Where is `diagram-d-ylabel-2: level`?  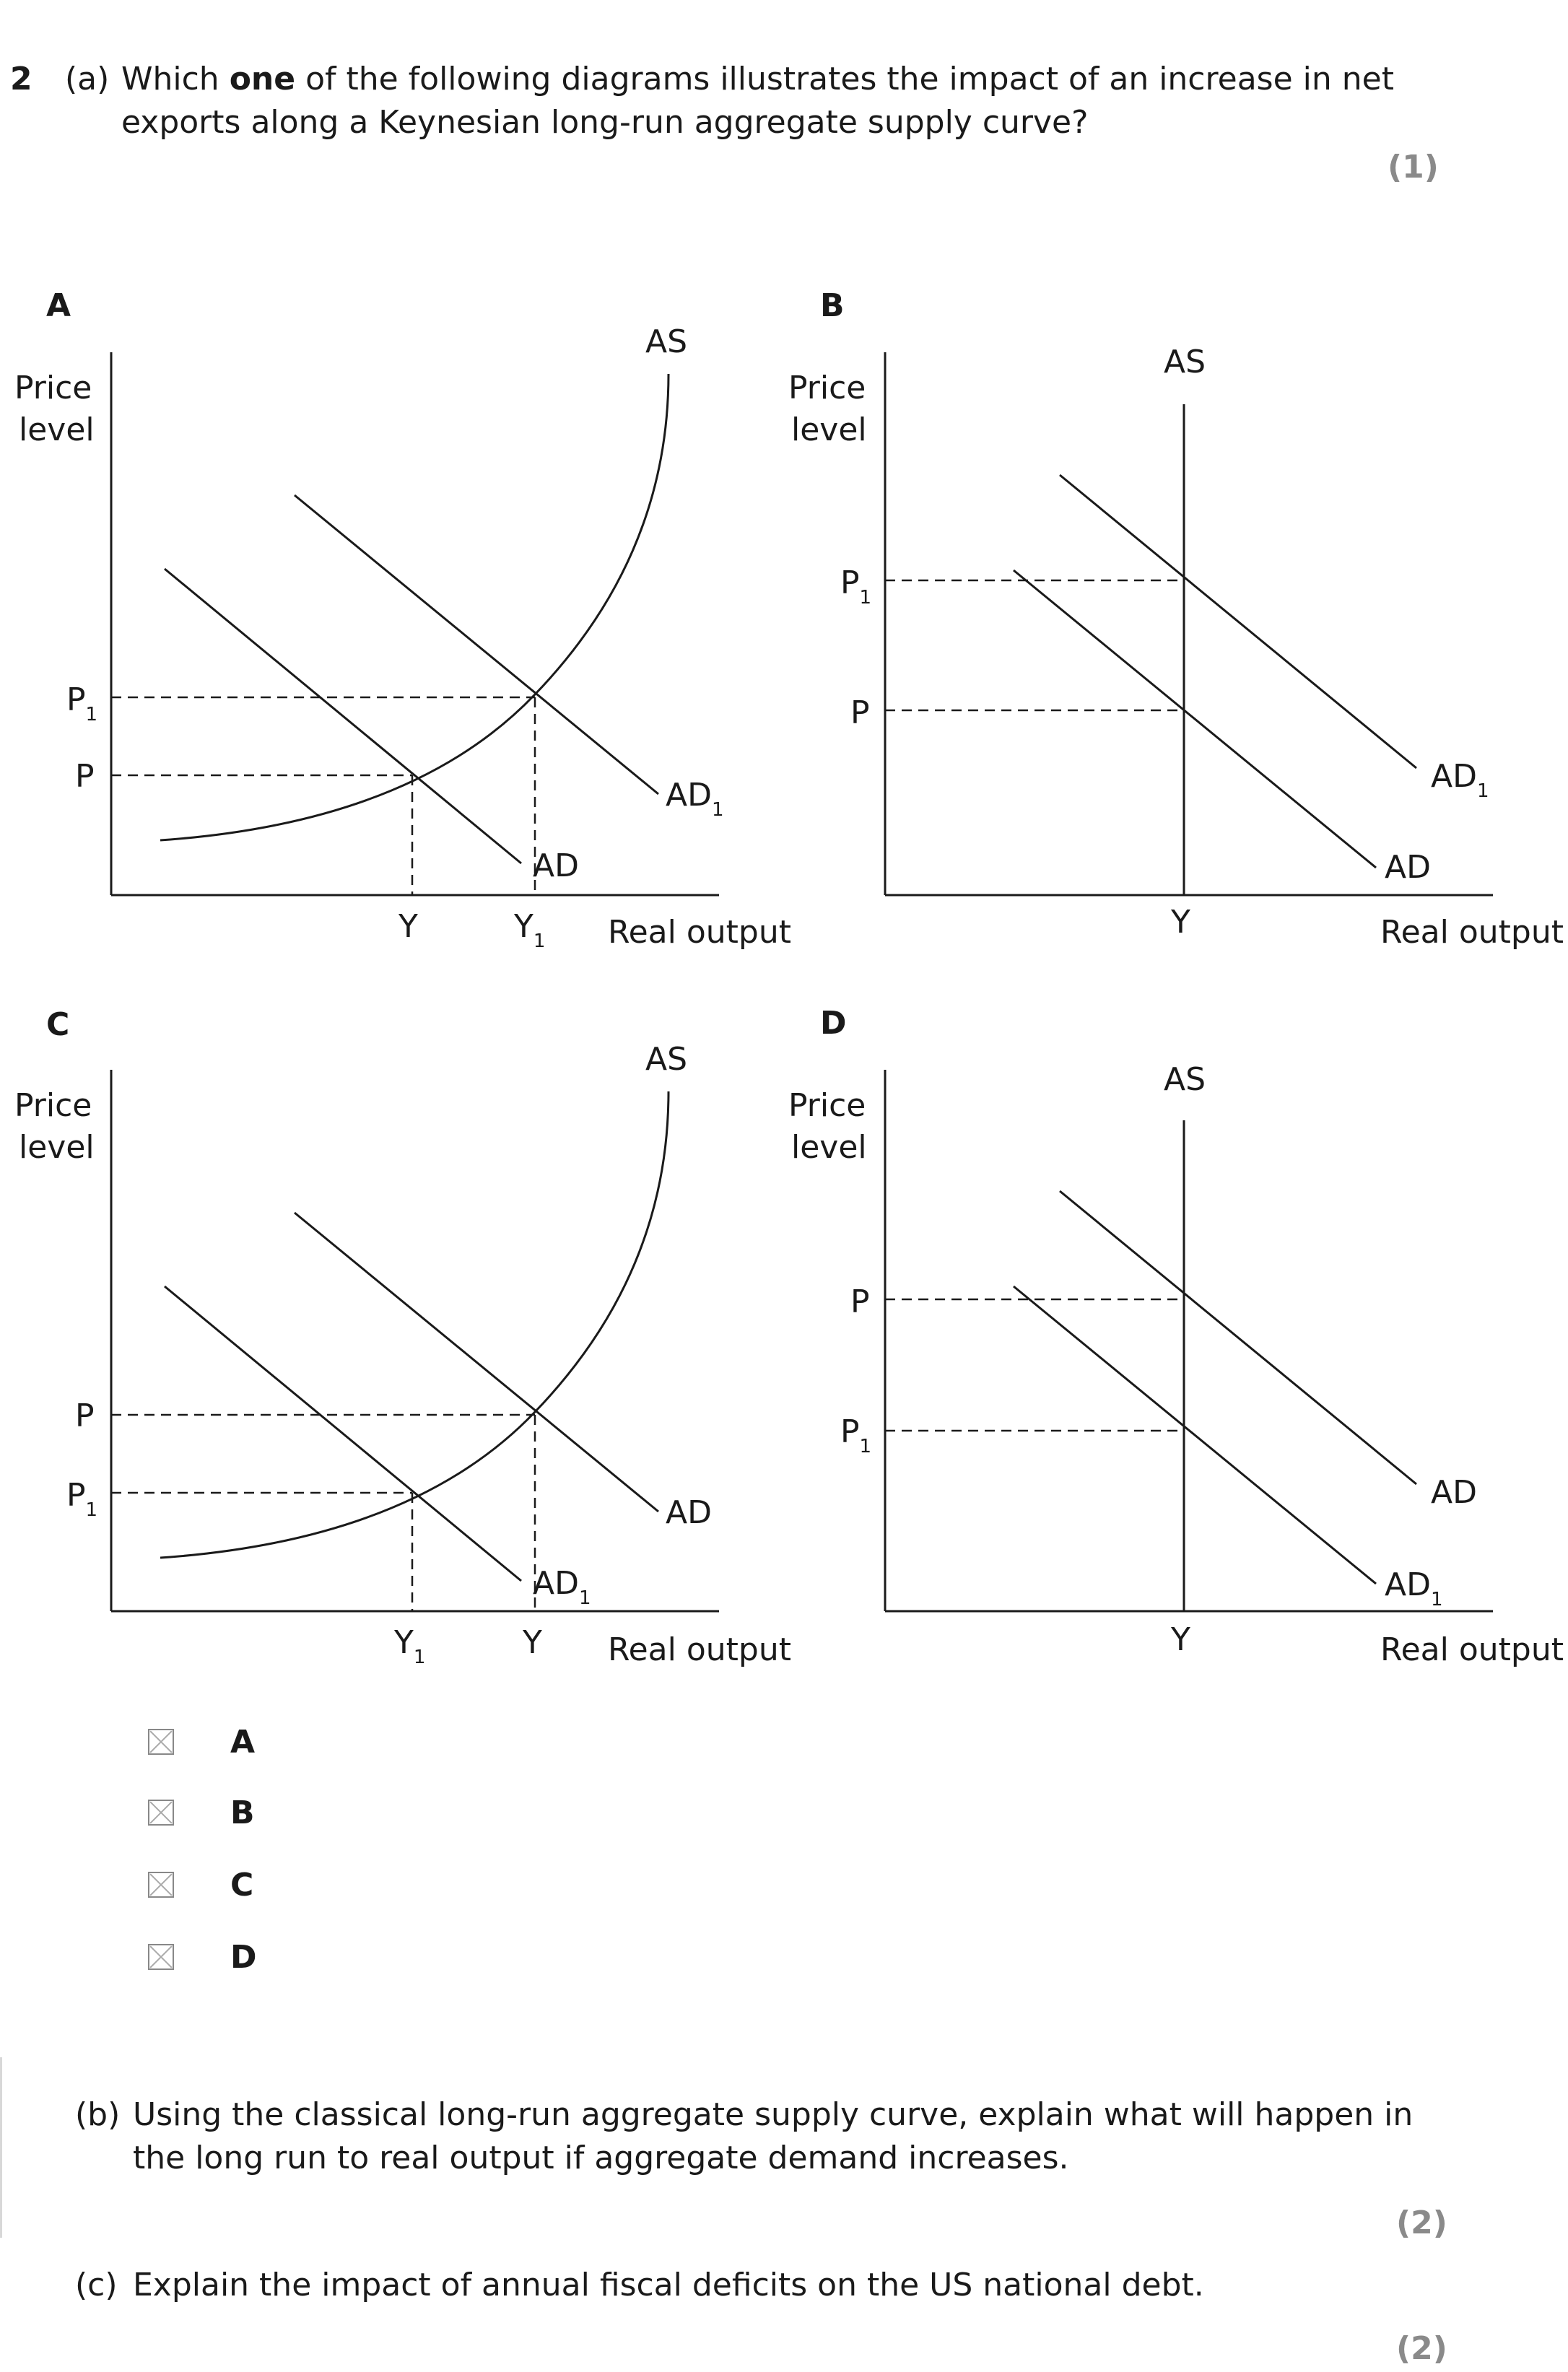 diagram-d-ylabel-2: level is located at coordinates (829, 1147).